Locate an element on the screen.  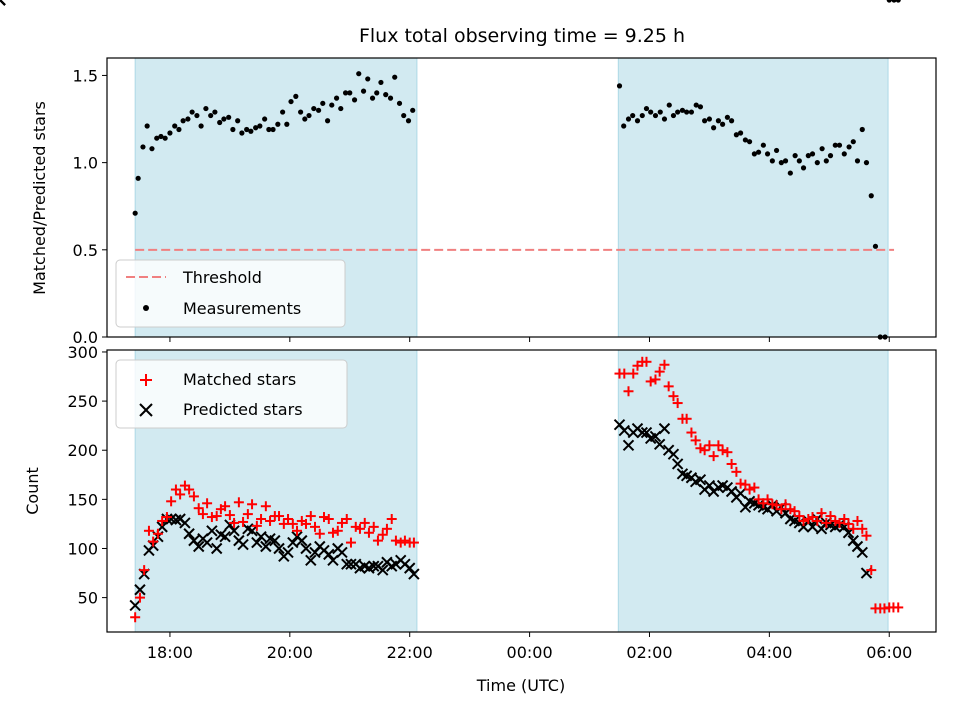
y-tick-label: 1.5 is located at coordinates (85, 75).